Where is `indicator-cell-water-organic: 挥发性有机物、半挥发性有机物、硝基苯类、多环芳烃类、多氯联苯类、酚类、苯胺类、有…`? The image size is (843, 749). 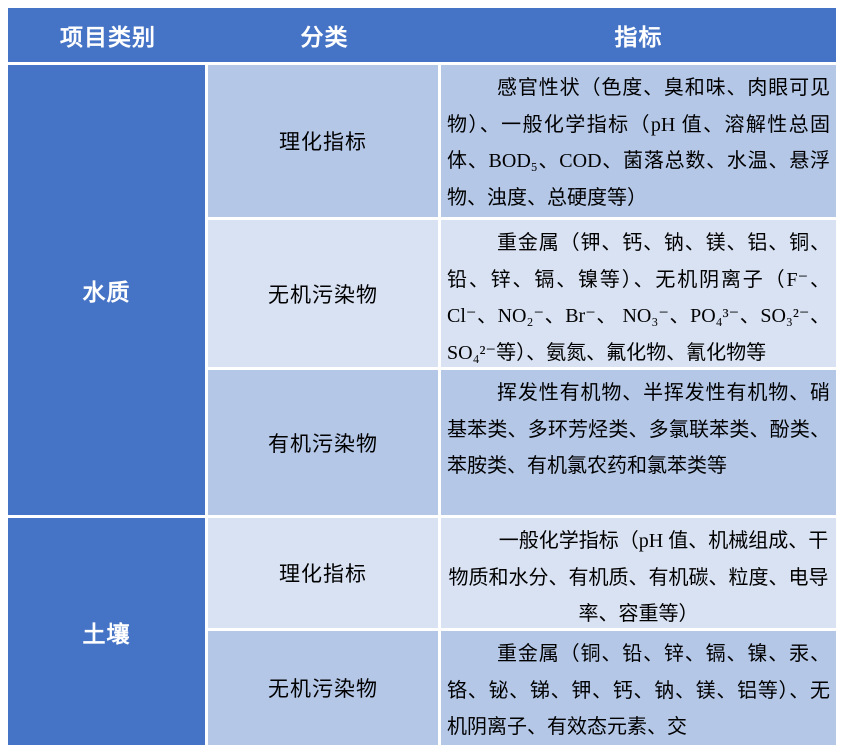 indicator-cell-water-organic: 挥发性有机物、半挥发性有机物、硝基苯类、多环芳烃类、多氯联苯类、酚类、苯胺类、有… is located at coordinates (638, 442).